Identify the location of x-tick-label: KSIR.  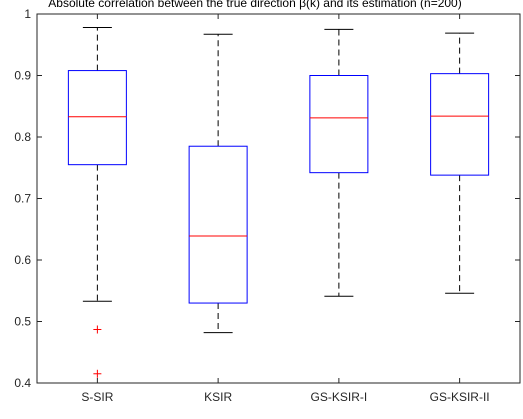
(218, 397).